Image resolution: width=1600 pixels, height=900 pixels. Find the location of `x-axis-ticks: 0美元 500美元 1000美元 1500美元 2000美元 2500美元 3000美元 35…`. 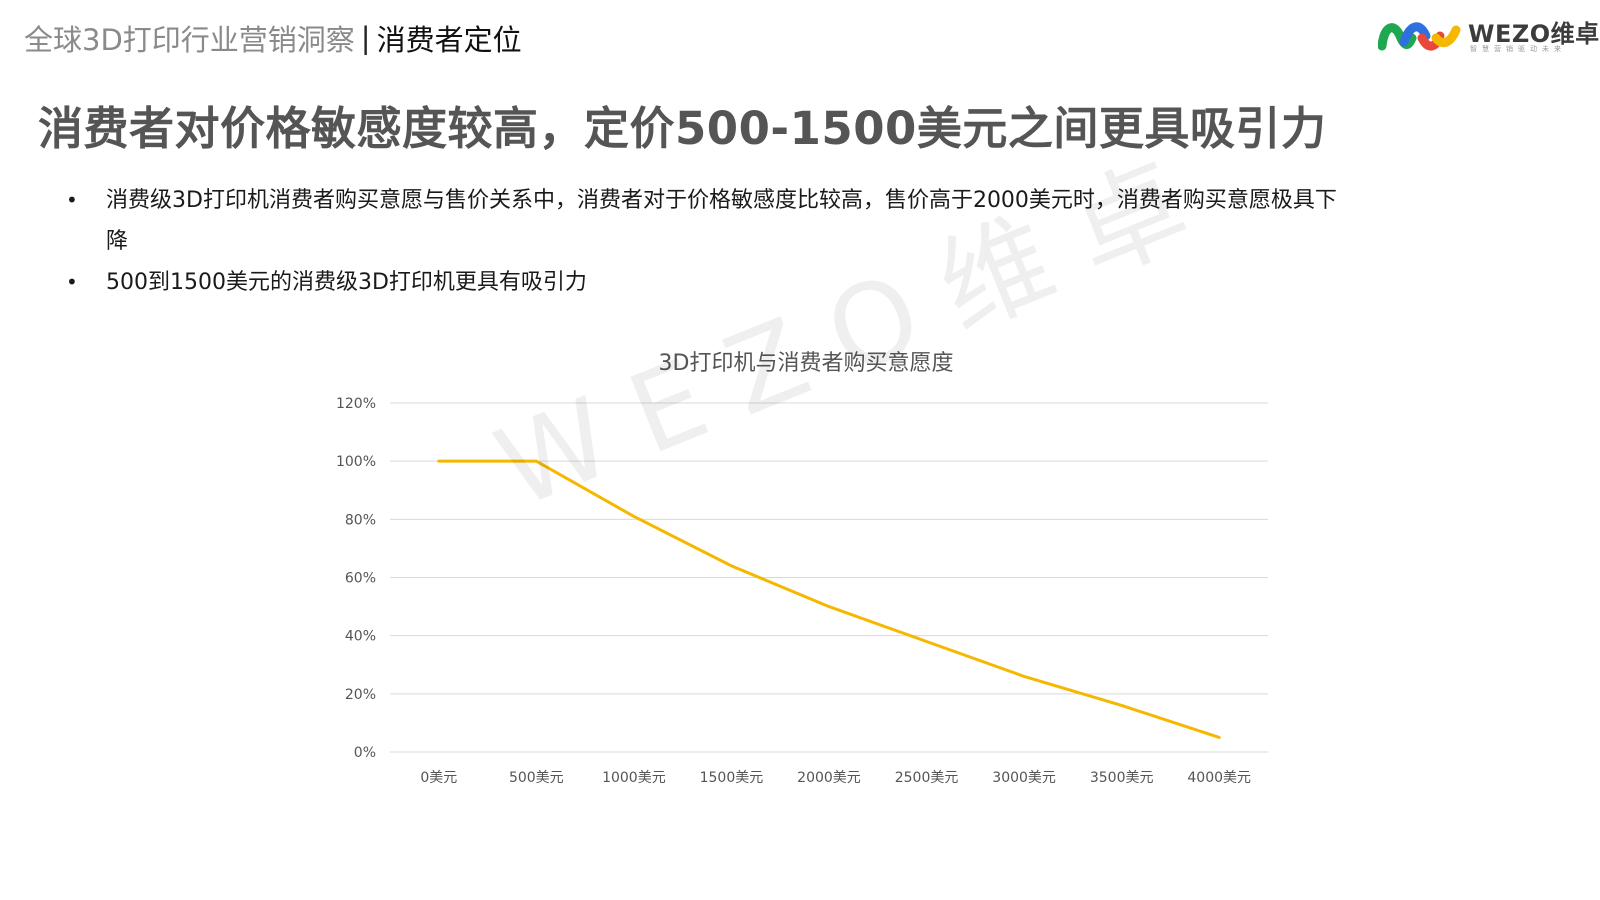

x-axis-ticks: 0美元 500美元 1000美元 1500美元 2000美元 2500美元 3000美元 35… is located at coordinates (835, 778).